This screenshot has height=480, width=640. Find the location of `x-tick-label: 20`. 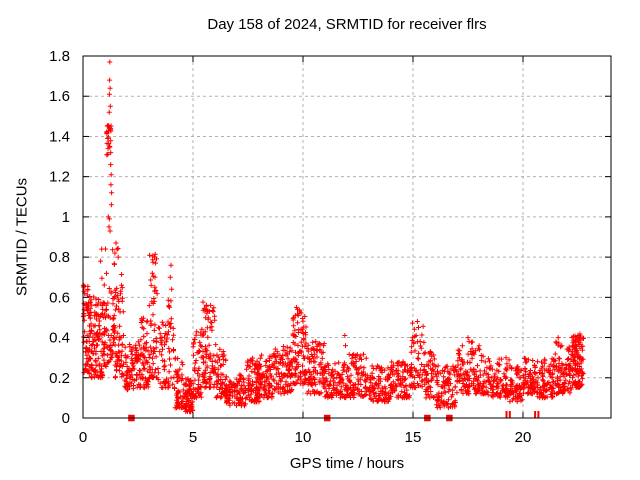

x-tick-label: 20 is located at coordinates (523, 437).